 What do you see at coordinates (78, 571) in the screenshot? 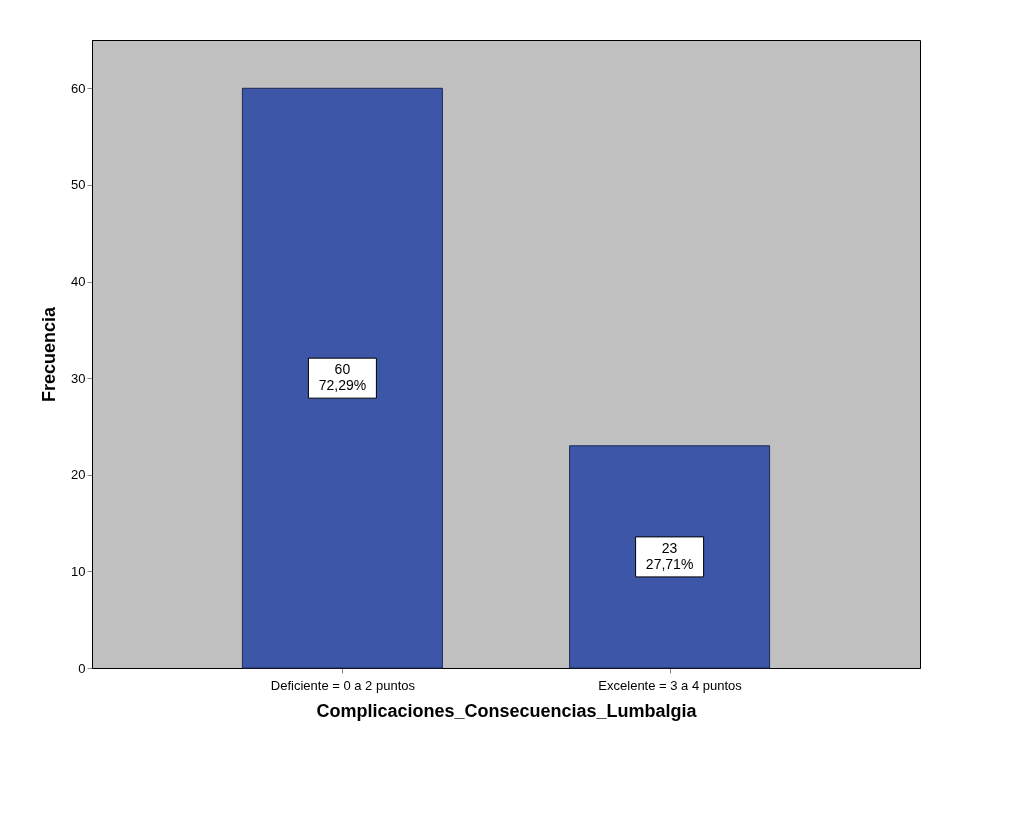
I see `y-tick-label: 10` at bounding box center [78, 571].